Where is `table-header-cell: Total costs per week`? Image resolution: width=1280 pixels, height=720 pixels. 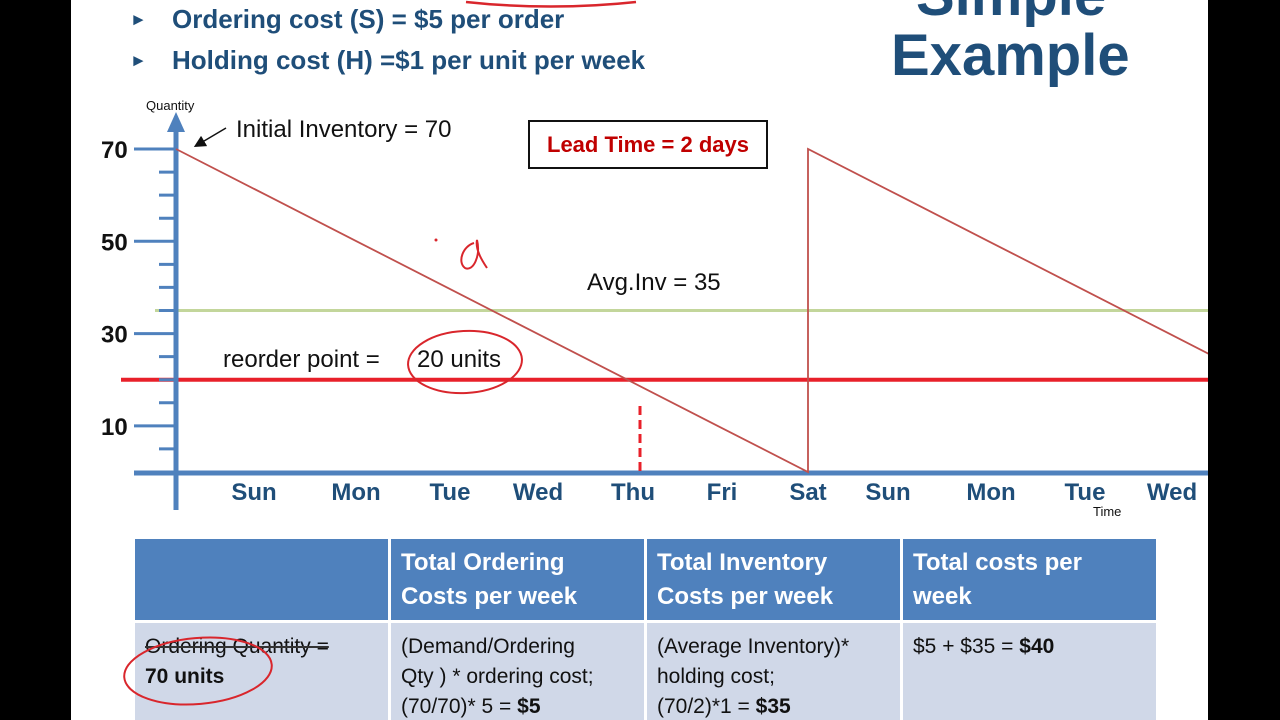 table-header-cell: Total costs per week is located at coordinates (1028, 581).